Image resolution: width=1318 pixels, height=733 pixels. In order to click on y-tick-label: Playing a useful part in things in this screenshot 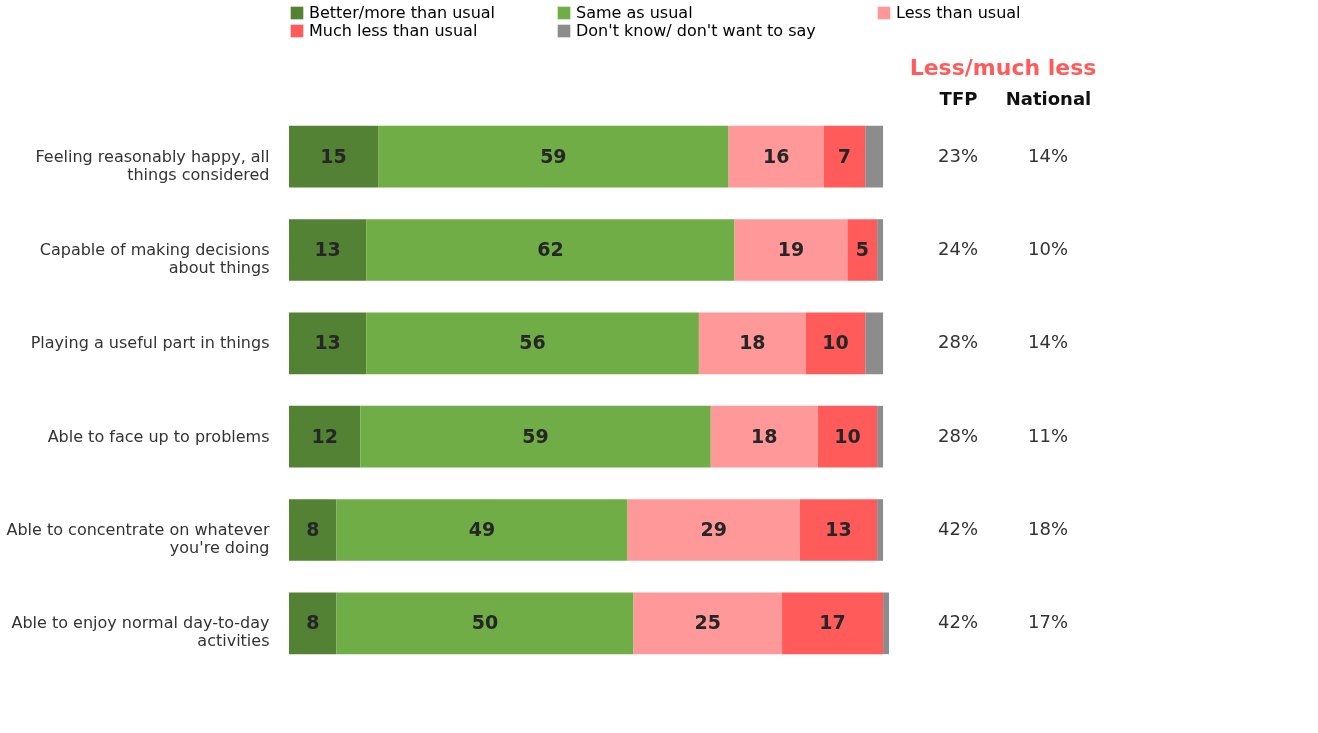, I will do `click(150, 343)`.